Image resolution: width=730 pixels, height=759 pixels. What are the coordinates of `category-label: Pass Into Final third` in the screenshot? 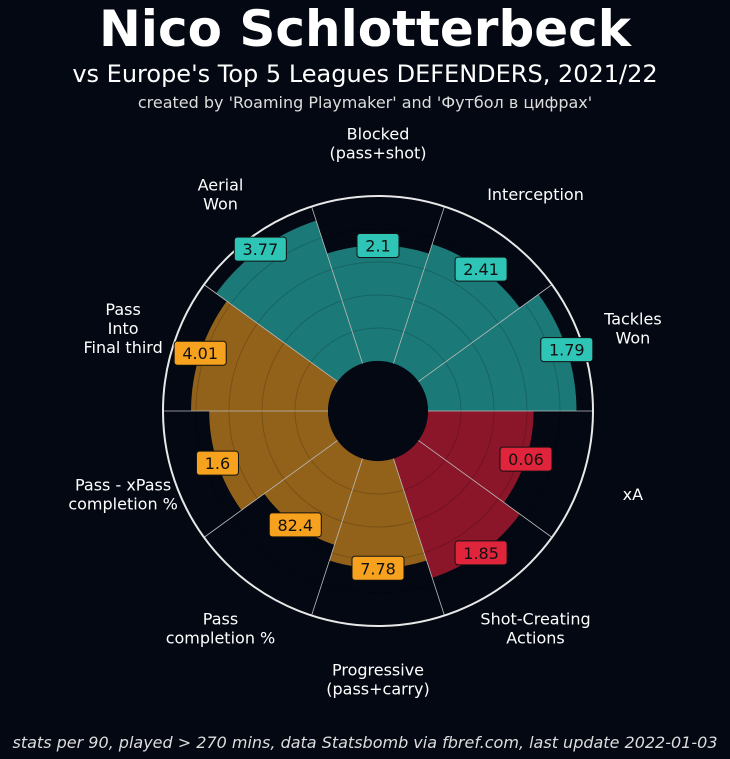 It's located at (122, 328).